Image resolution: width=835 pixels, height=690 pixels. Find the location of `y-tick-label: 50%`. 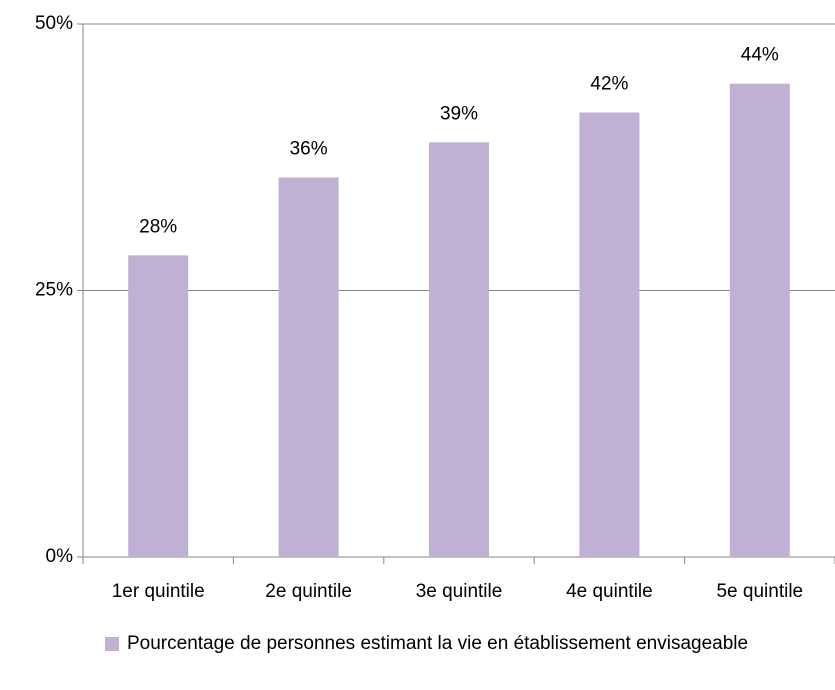

y-tick-label: 50% is located at coordinates (54, 23).